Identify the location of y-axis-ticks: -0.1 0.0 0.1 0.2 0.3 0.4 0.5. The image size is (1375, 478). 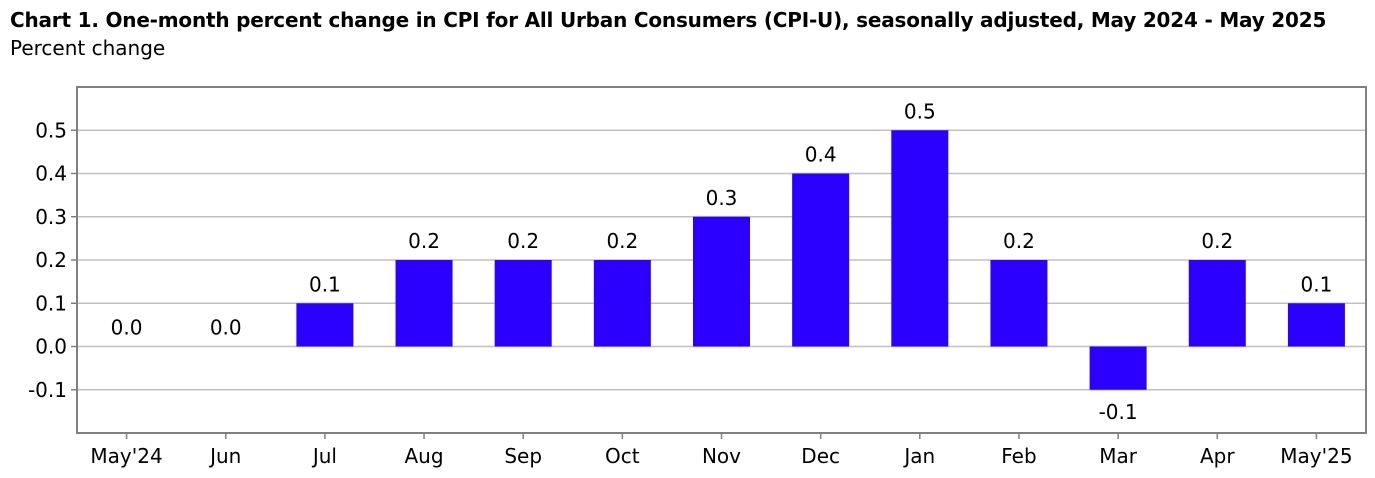
(52, 260).